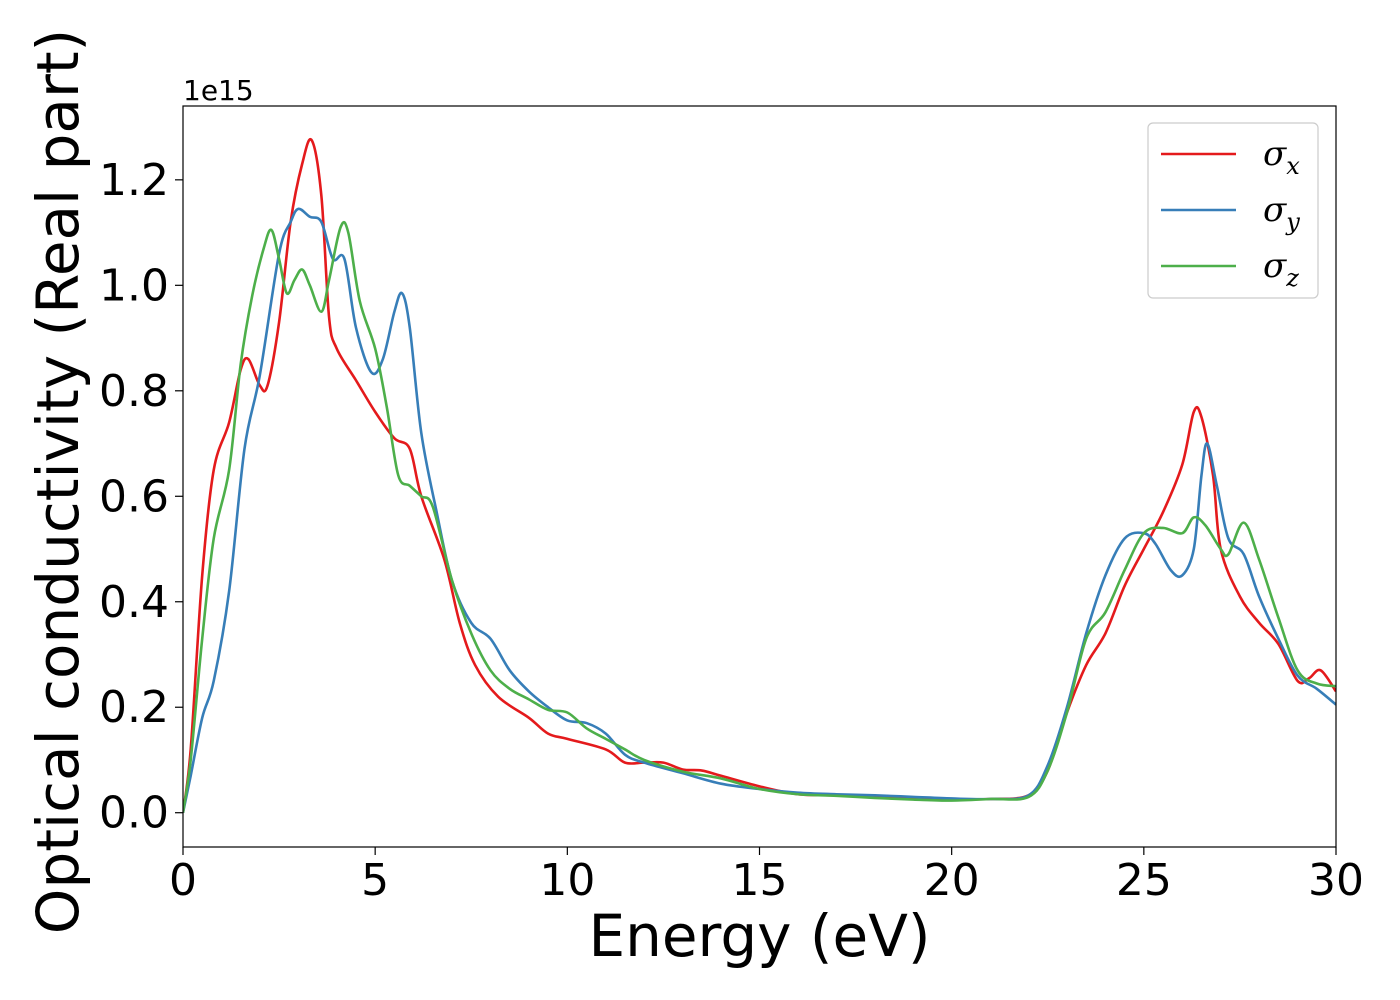 The height and width of the screenshot is (1000, 1400). I want to click on y-tick-label: 0.6, so click(134, 496).